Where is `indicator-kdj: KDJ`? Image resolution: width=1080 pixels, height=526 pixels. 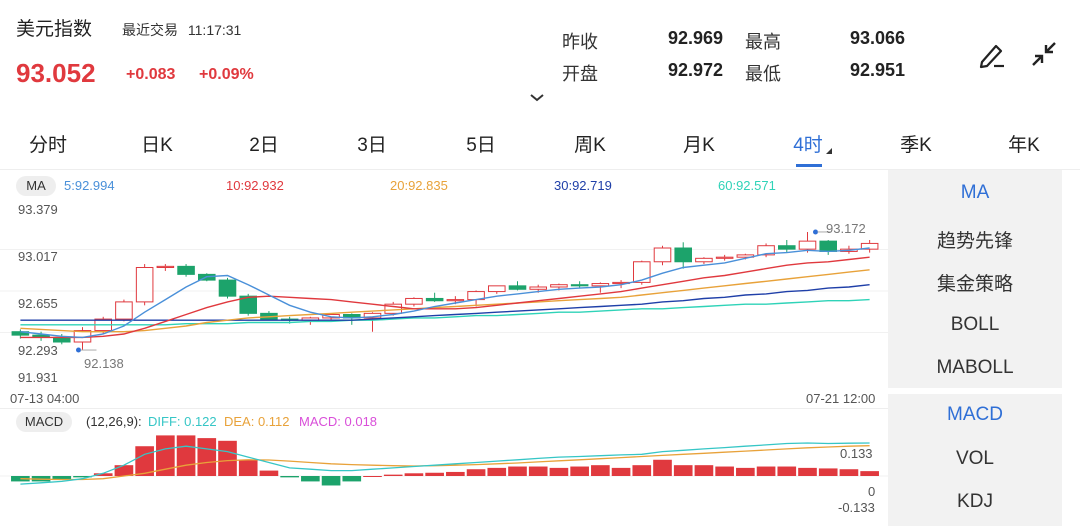 indicator-kdj: KDJ is located at coordinates (975, 501).